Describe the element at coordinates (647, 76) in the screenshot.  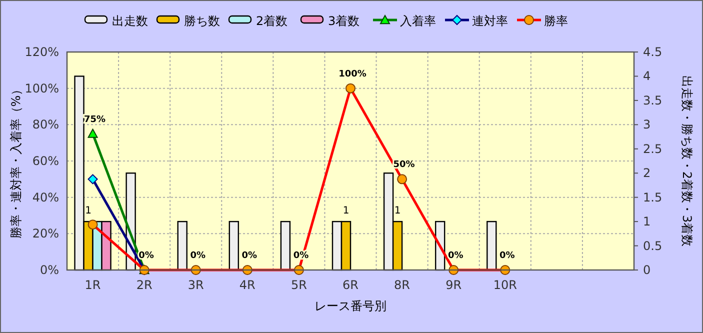
I see `y2-tick-label: 4` at that location.